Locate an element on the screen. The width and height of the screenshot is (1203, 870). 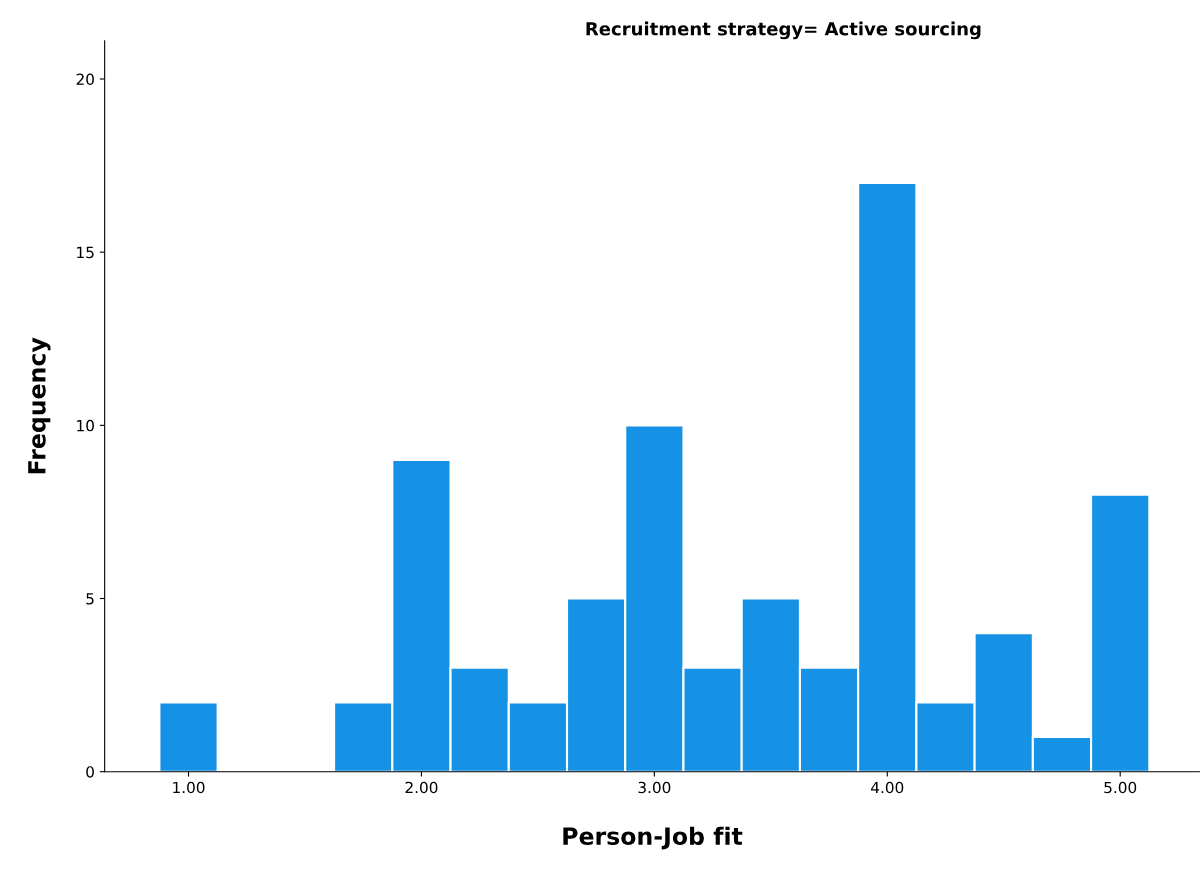
x-axis-title: Person-Job fit is located at coordinates (653, 838).